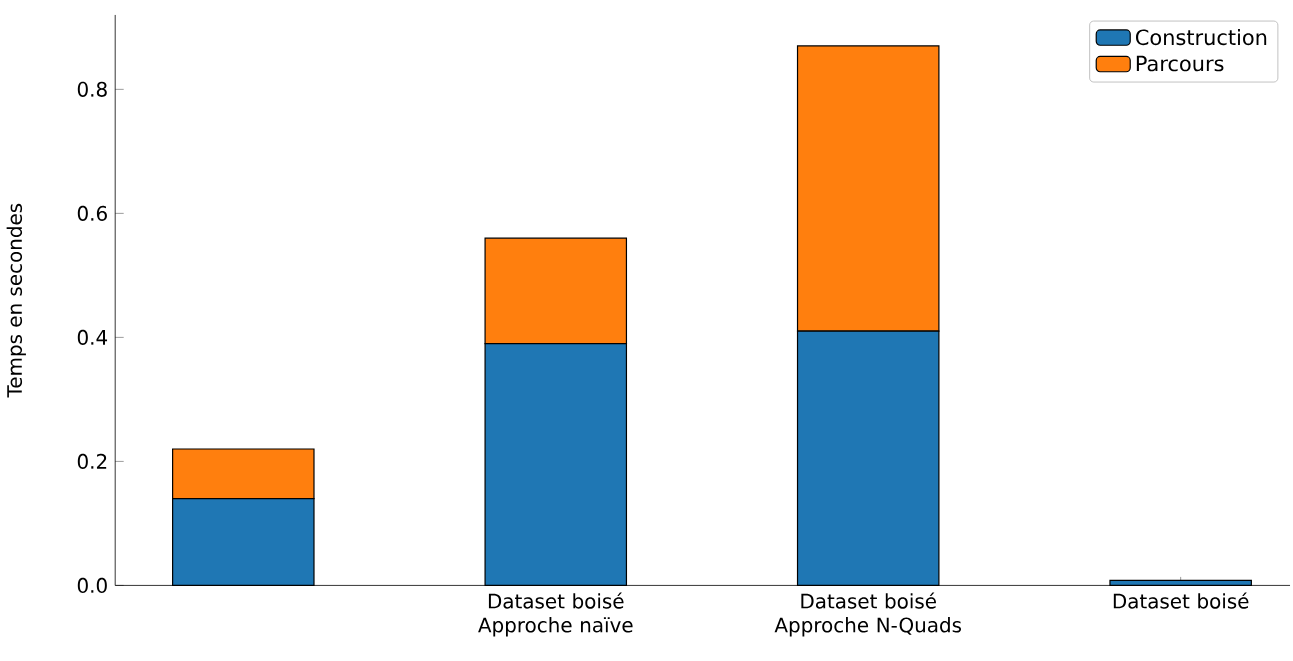 The width and height of the screenshot is (1293, 661). What do you see at coordinates (555, 614) in the screenshot?
I see `x-tick-label: Dataset boisé Approche naïve` at bounding box center [555, 614].